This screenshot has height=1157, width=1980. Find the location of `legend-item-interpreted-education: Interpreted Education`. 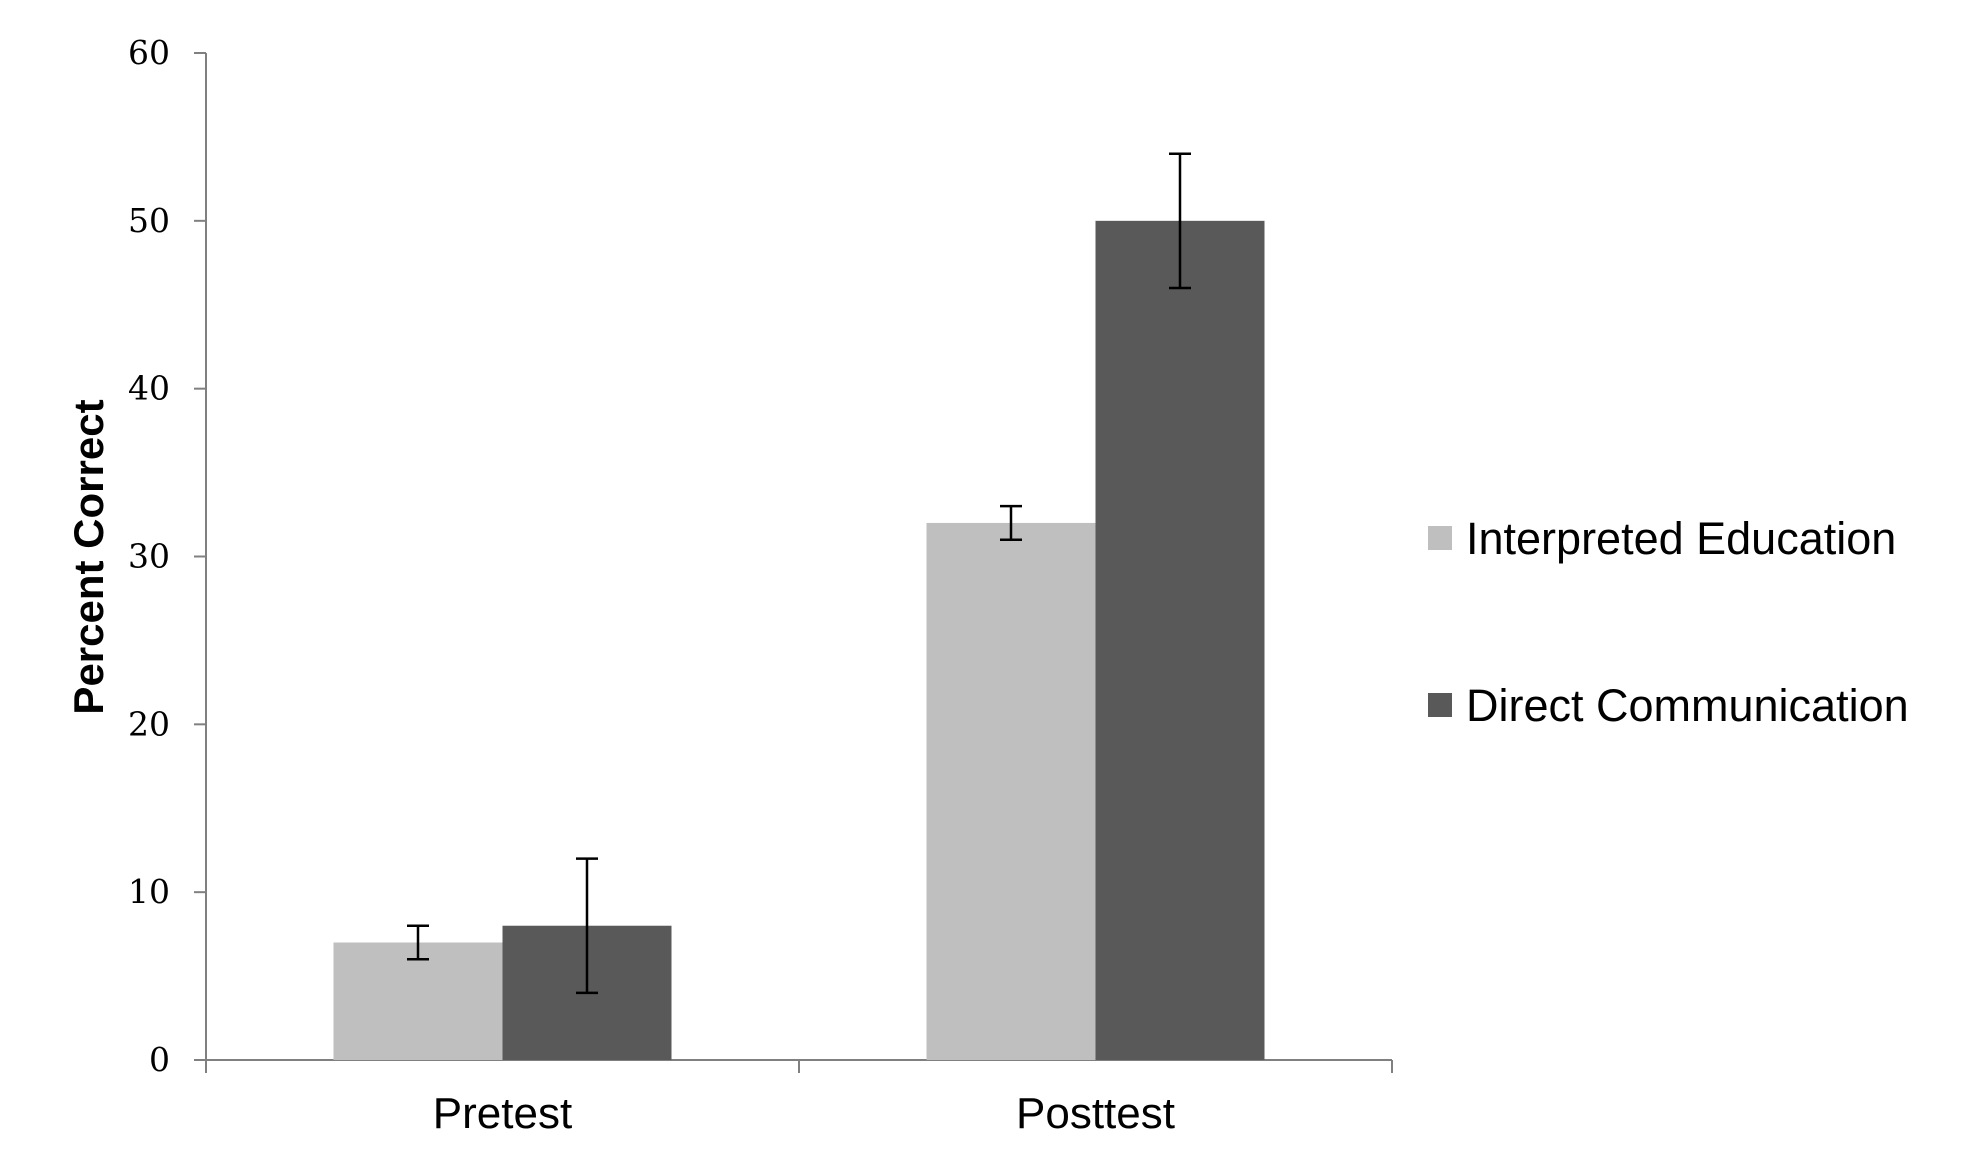

legend-item-interpreted-education: Interpreted Education is located at coordinates (1662, 538).